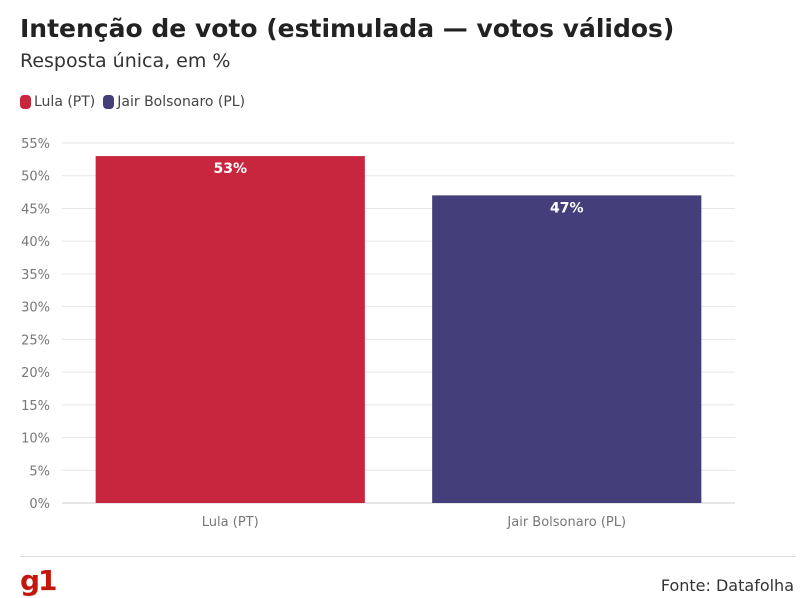 This screenshot has height=598, width=800. What do you see at coordinates (35, 439) in the screenshot?
I see `y-tick-label-10: 10%` at bounding box center [35, 439].